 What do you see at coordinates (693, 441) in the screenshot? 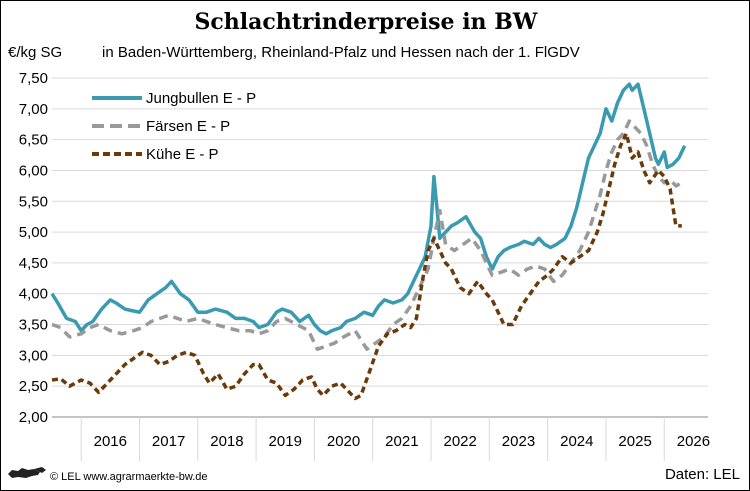
I see `x-tick-label: 2026` at bounding box center [693, 441].